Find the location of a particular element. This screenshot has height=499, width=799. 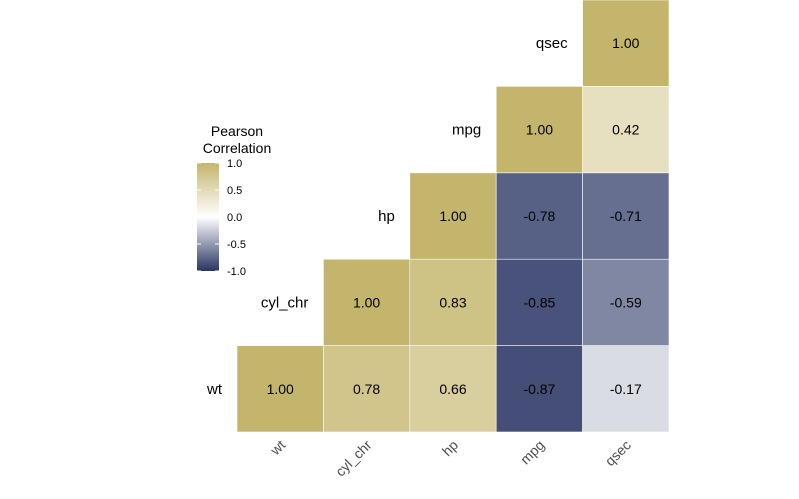

cell-value-hp-hp: 1.00 is located at coordinates (452, 216).